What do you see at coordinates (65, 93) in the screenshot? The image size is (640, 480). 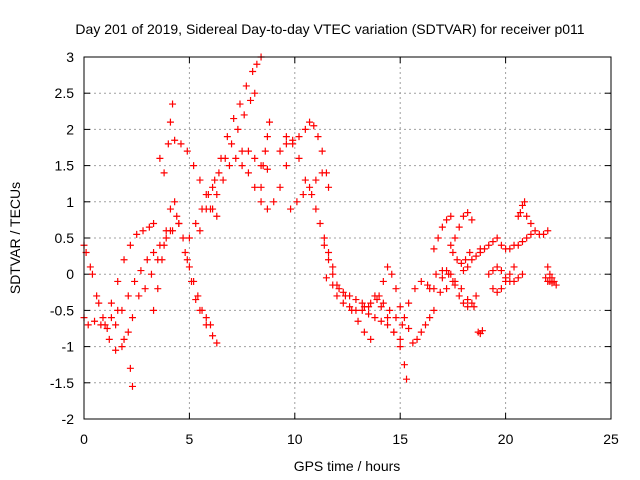 I see `y-tick-label: 2.5` at bounding box center [65, 93].